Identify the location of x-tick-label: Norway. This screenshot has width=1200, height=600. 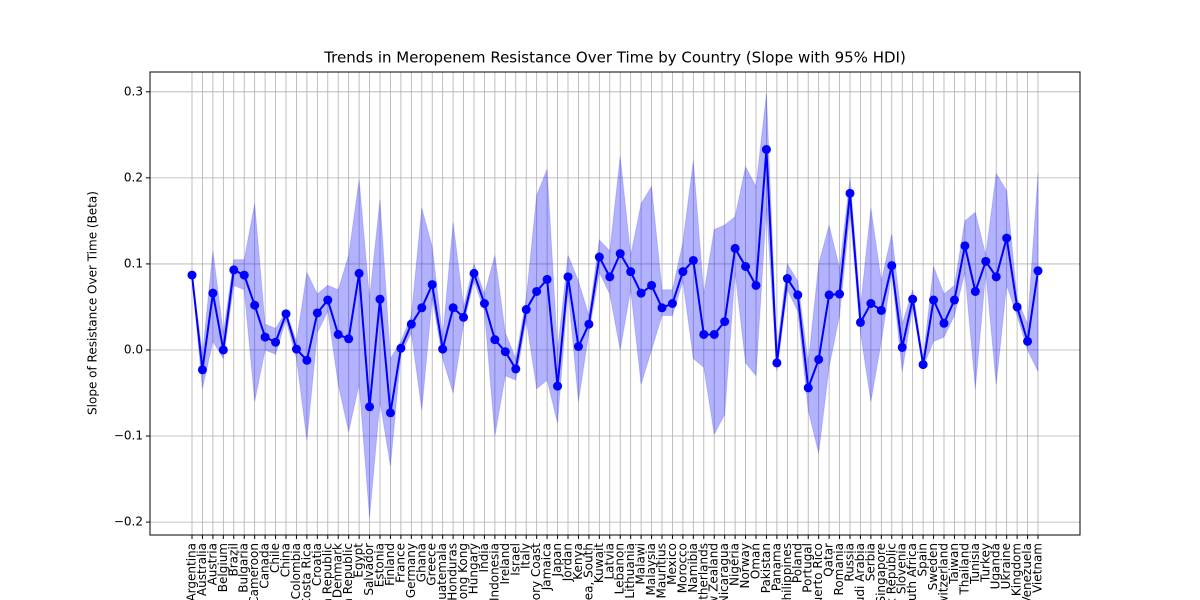
(745, 566).